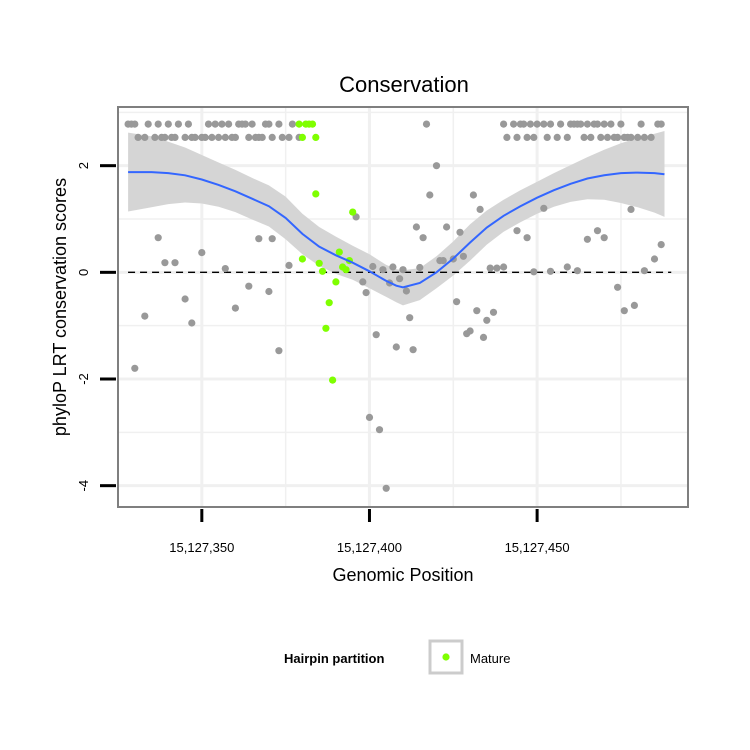  What do you see at coordinates (446, 657) in the screenshot?
I see `legend-key-mature` at bounding box center [446, 657].